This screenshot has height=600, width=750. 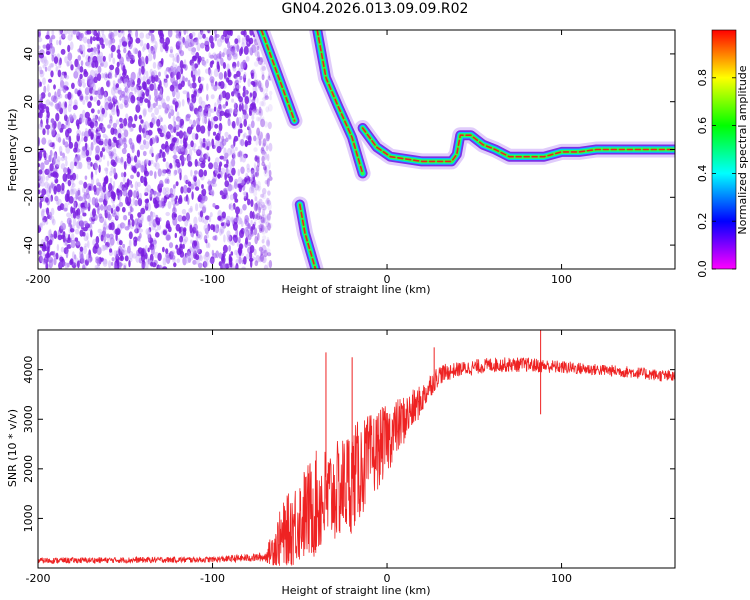 I want to click on y-tick-label: 2000, so click(x=28, y=469).